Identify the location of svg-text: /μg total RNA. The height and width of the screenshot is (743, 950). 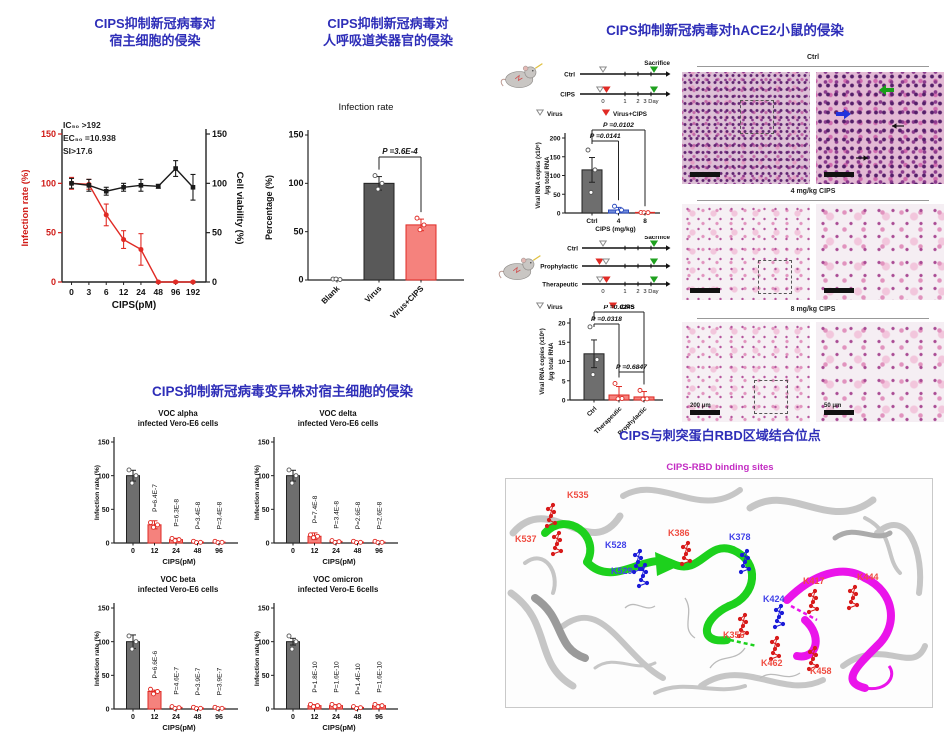
(548, 175).